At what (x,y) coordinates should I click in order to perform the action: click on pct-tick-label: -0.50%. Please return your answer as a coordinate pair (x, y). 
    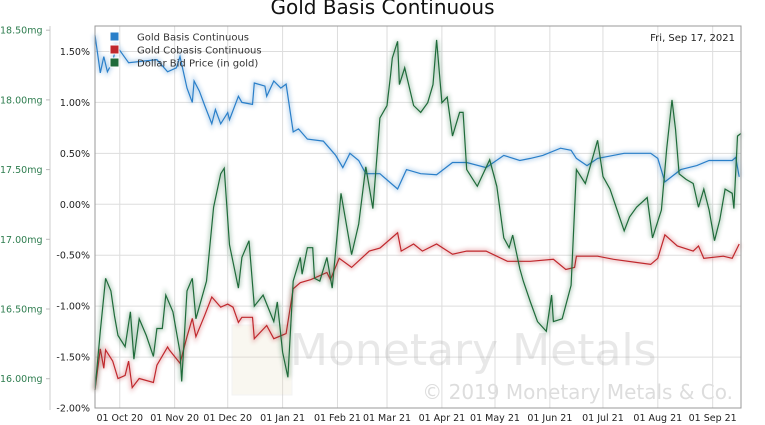
    Looking at the image, I should click on (73, 256).